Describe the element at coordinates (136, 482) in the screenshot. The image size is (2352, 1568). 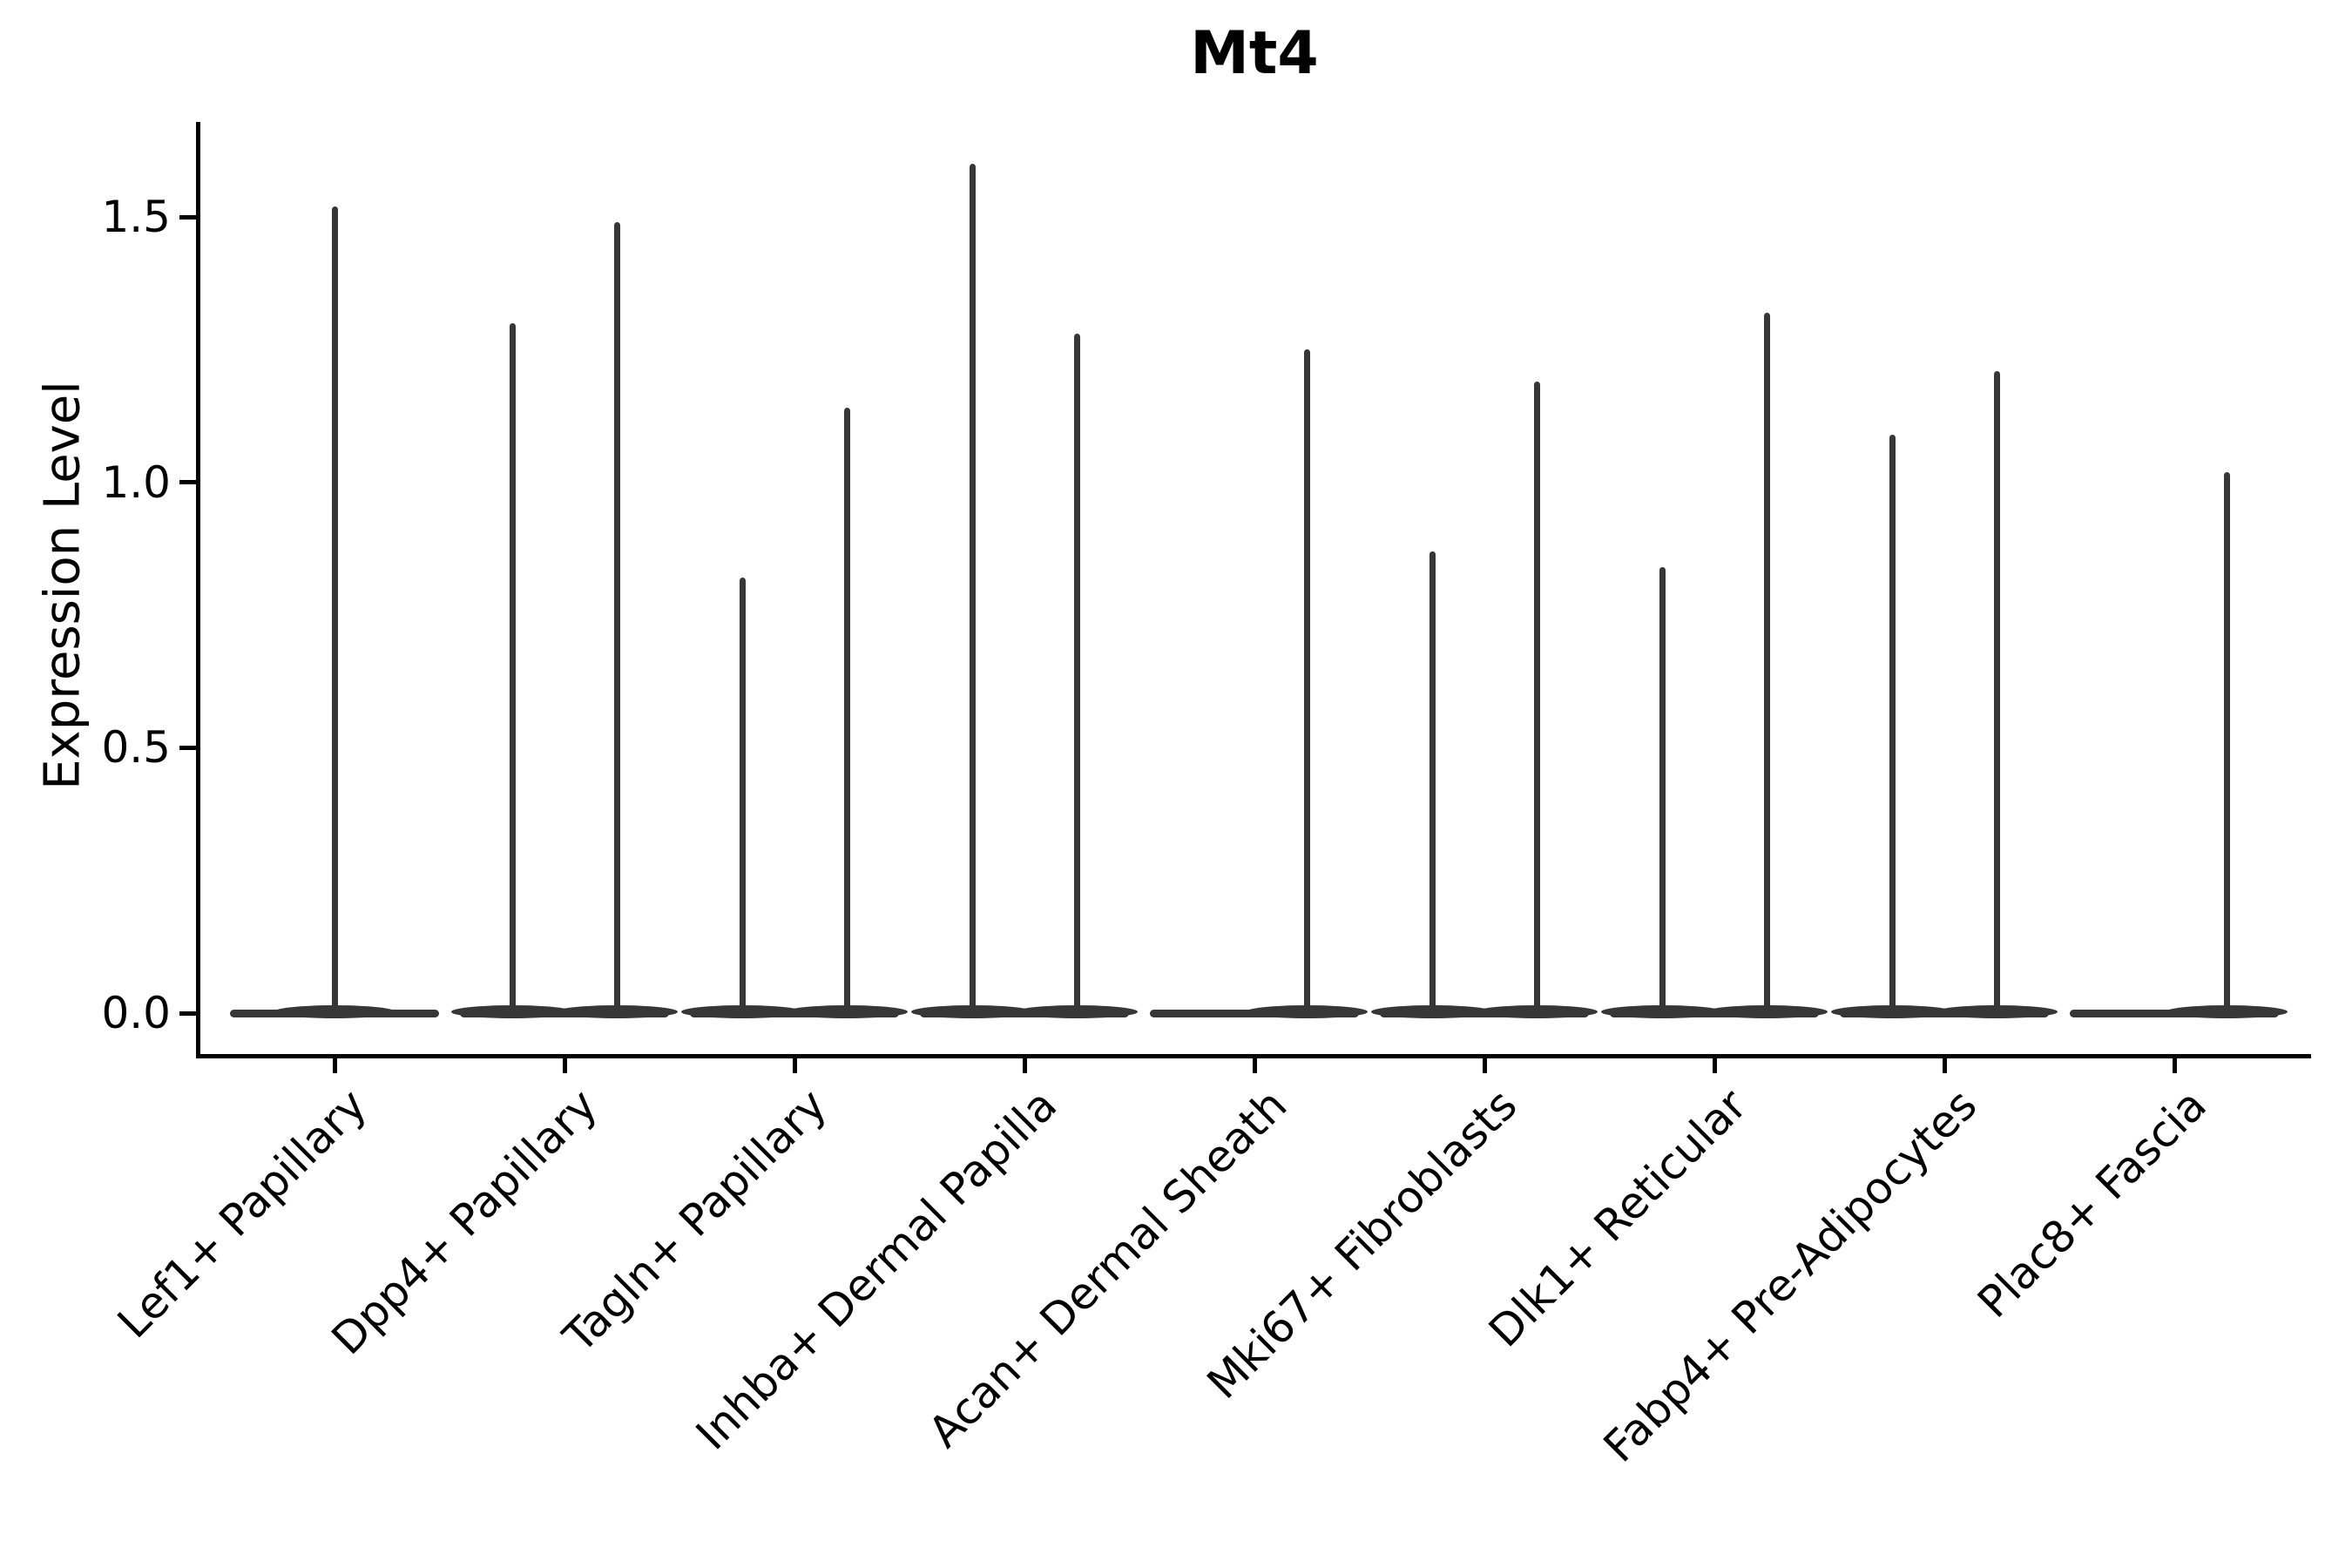
I see `y-tick-label: 1.0` at that location.